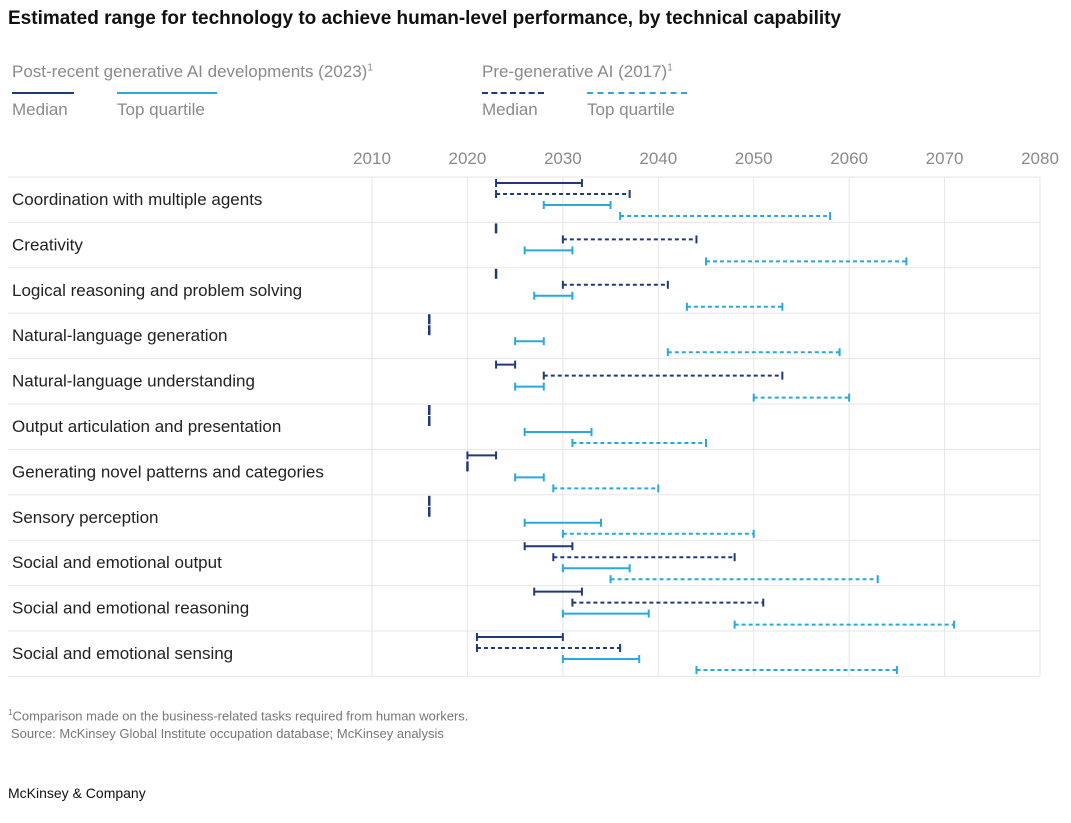 The image size is (1071, 823). I want to click on x-tick-label: 2010, so click(372, 158).